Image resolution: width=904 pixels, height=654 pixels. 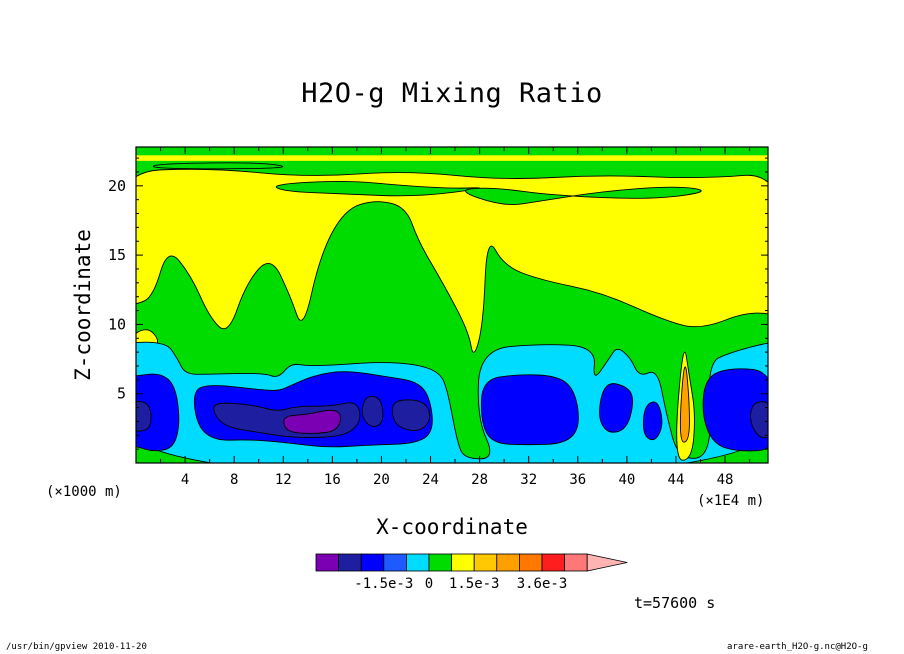 What do you see at coordinates (797, 647) in the screenshot?
I see `footer-file: arare-earth_H2O-g.nc@H2O-g` at bounding box center [797, 647].